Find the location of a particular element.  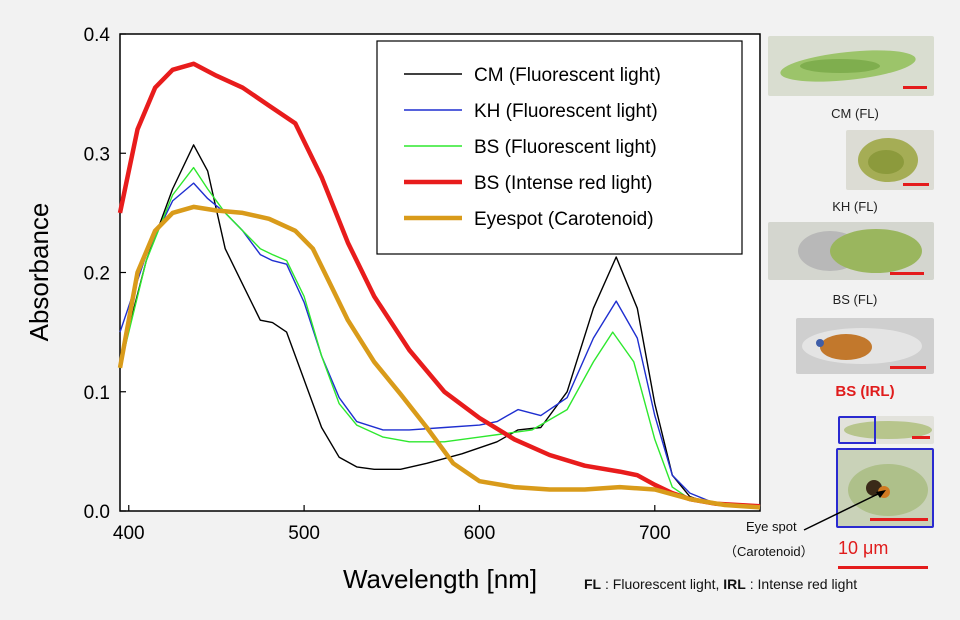

scale-label: 10 μm is located at coordinates (863, 548).